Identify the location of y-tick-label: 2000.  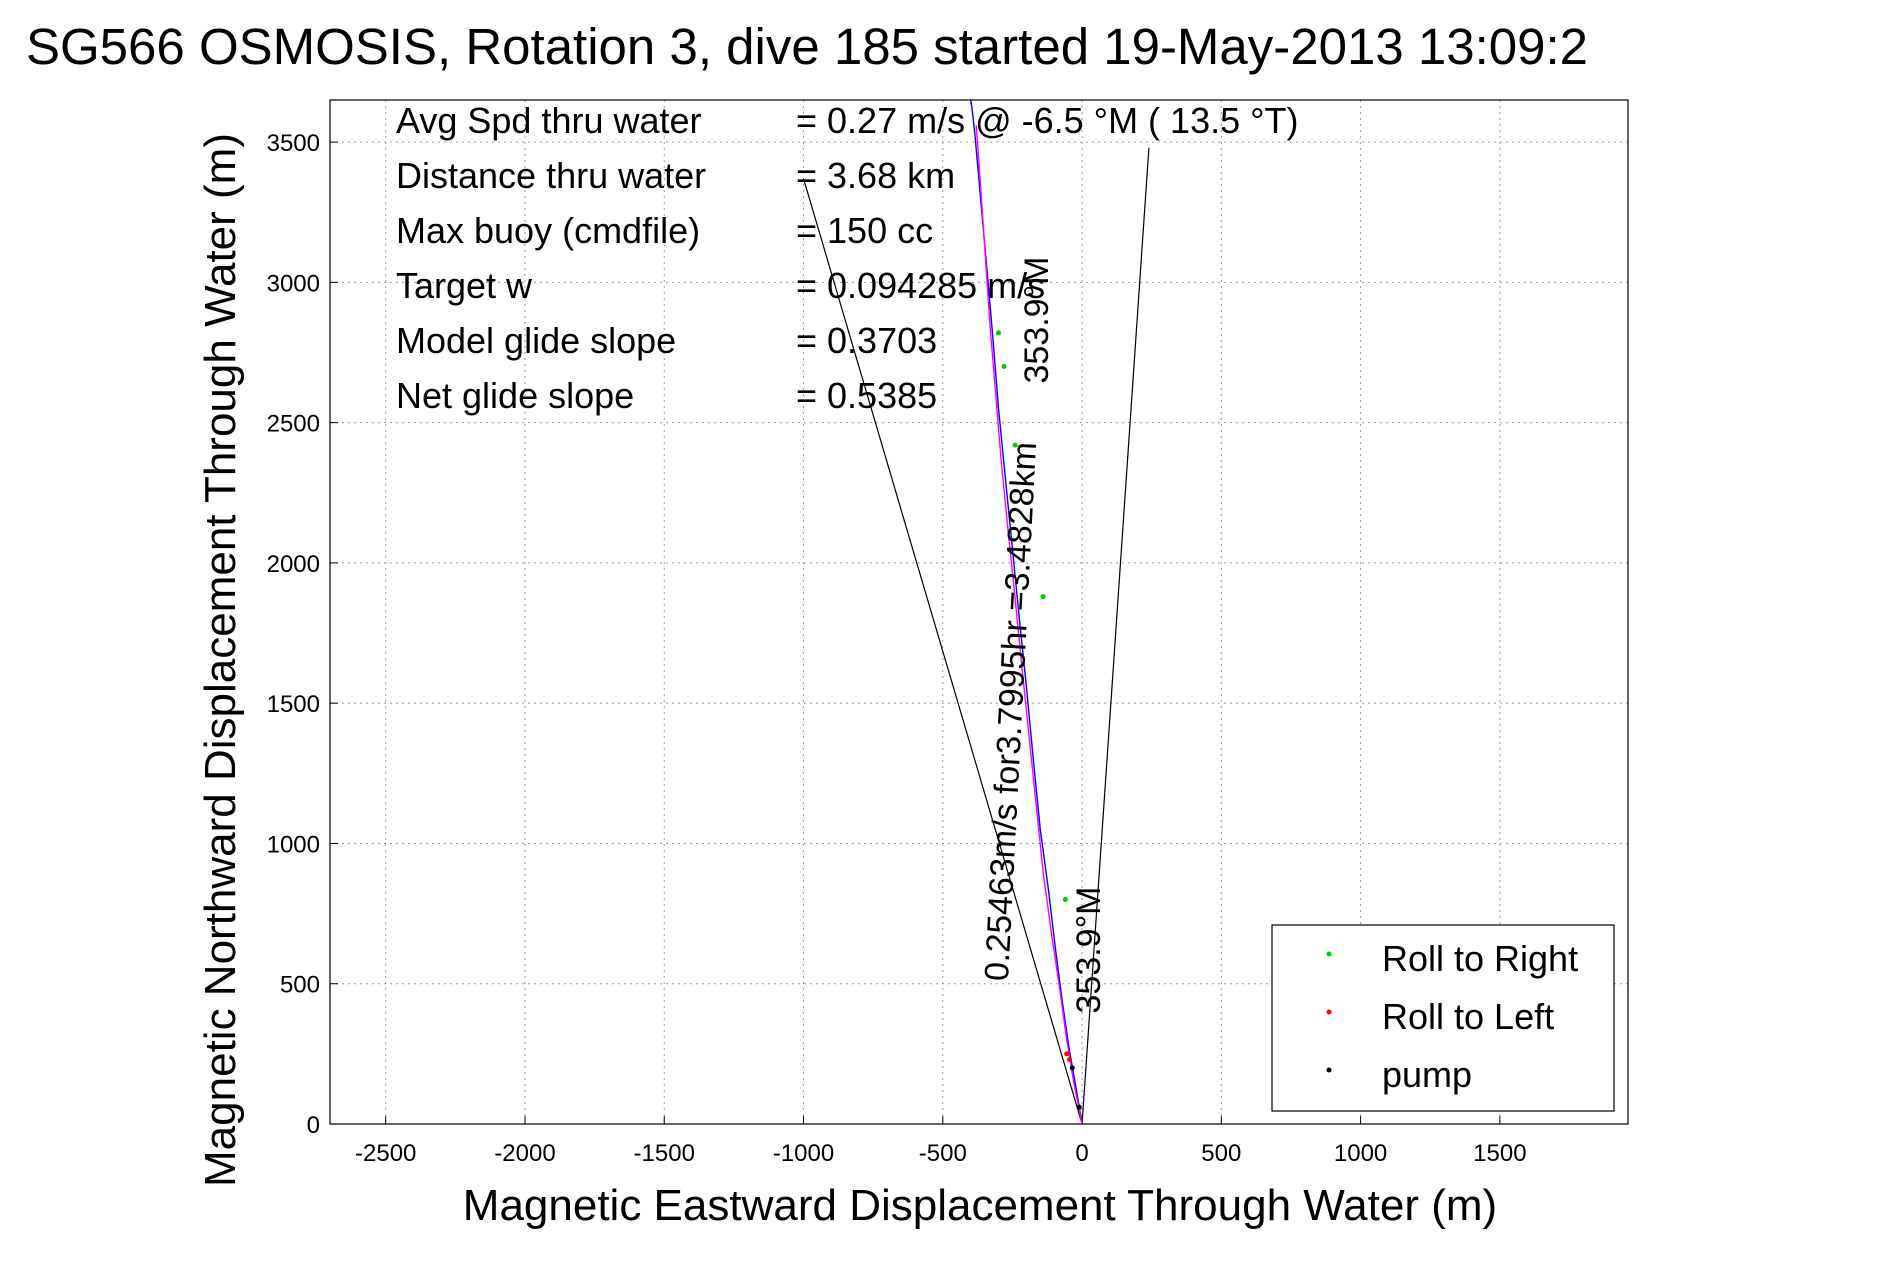
(293, 564).